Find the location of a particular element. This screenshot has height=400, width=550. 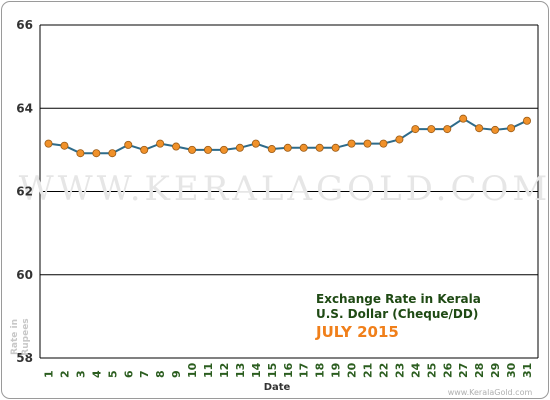

x-tick-label: 4 is located at coordinates (96, 374).